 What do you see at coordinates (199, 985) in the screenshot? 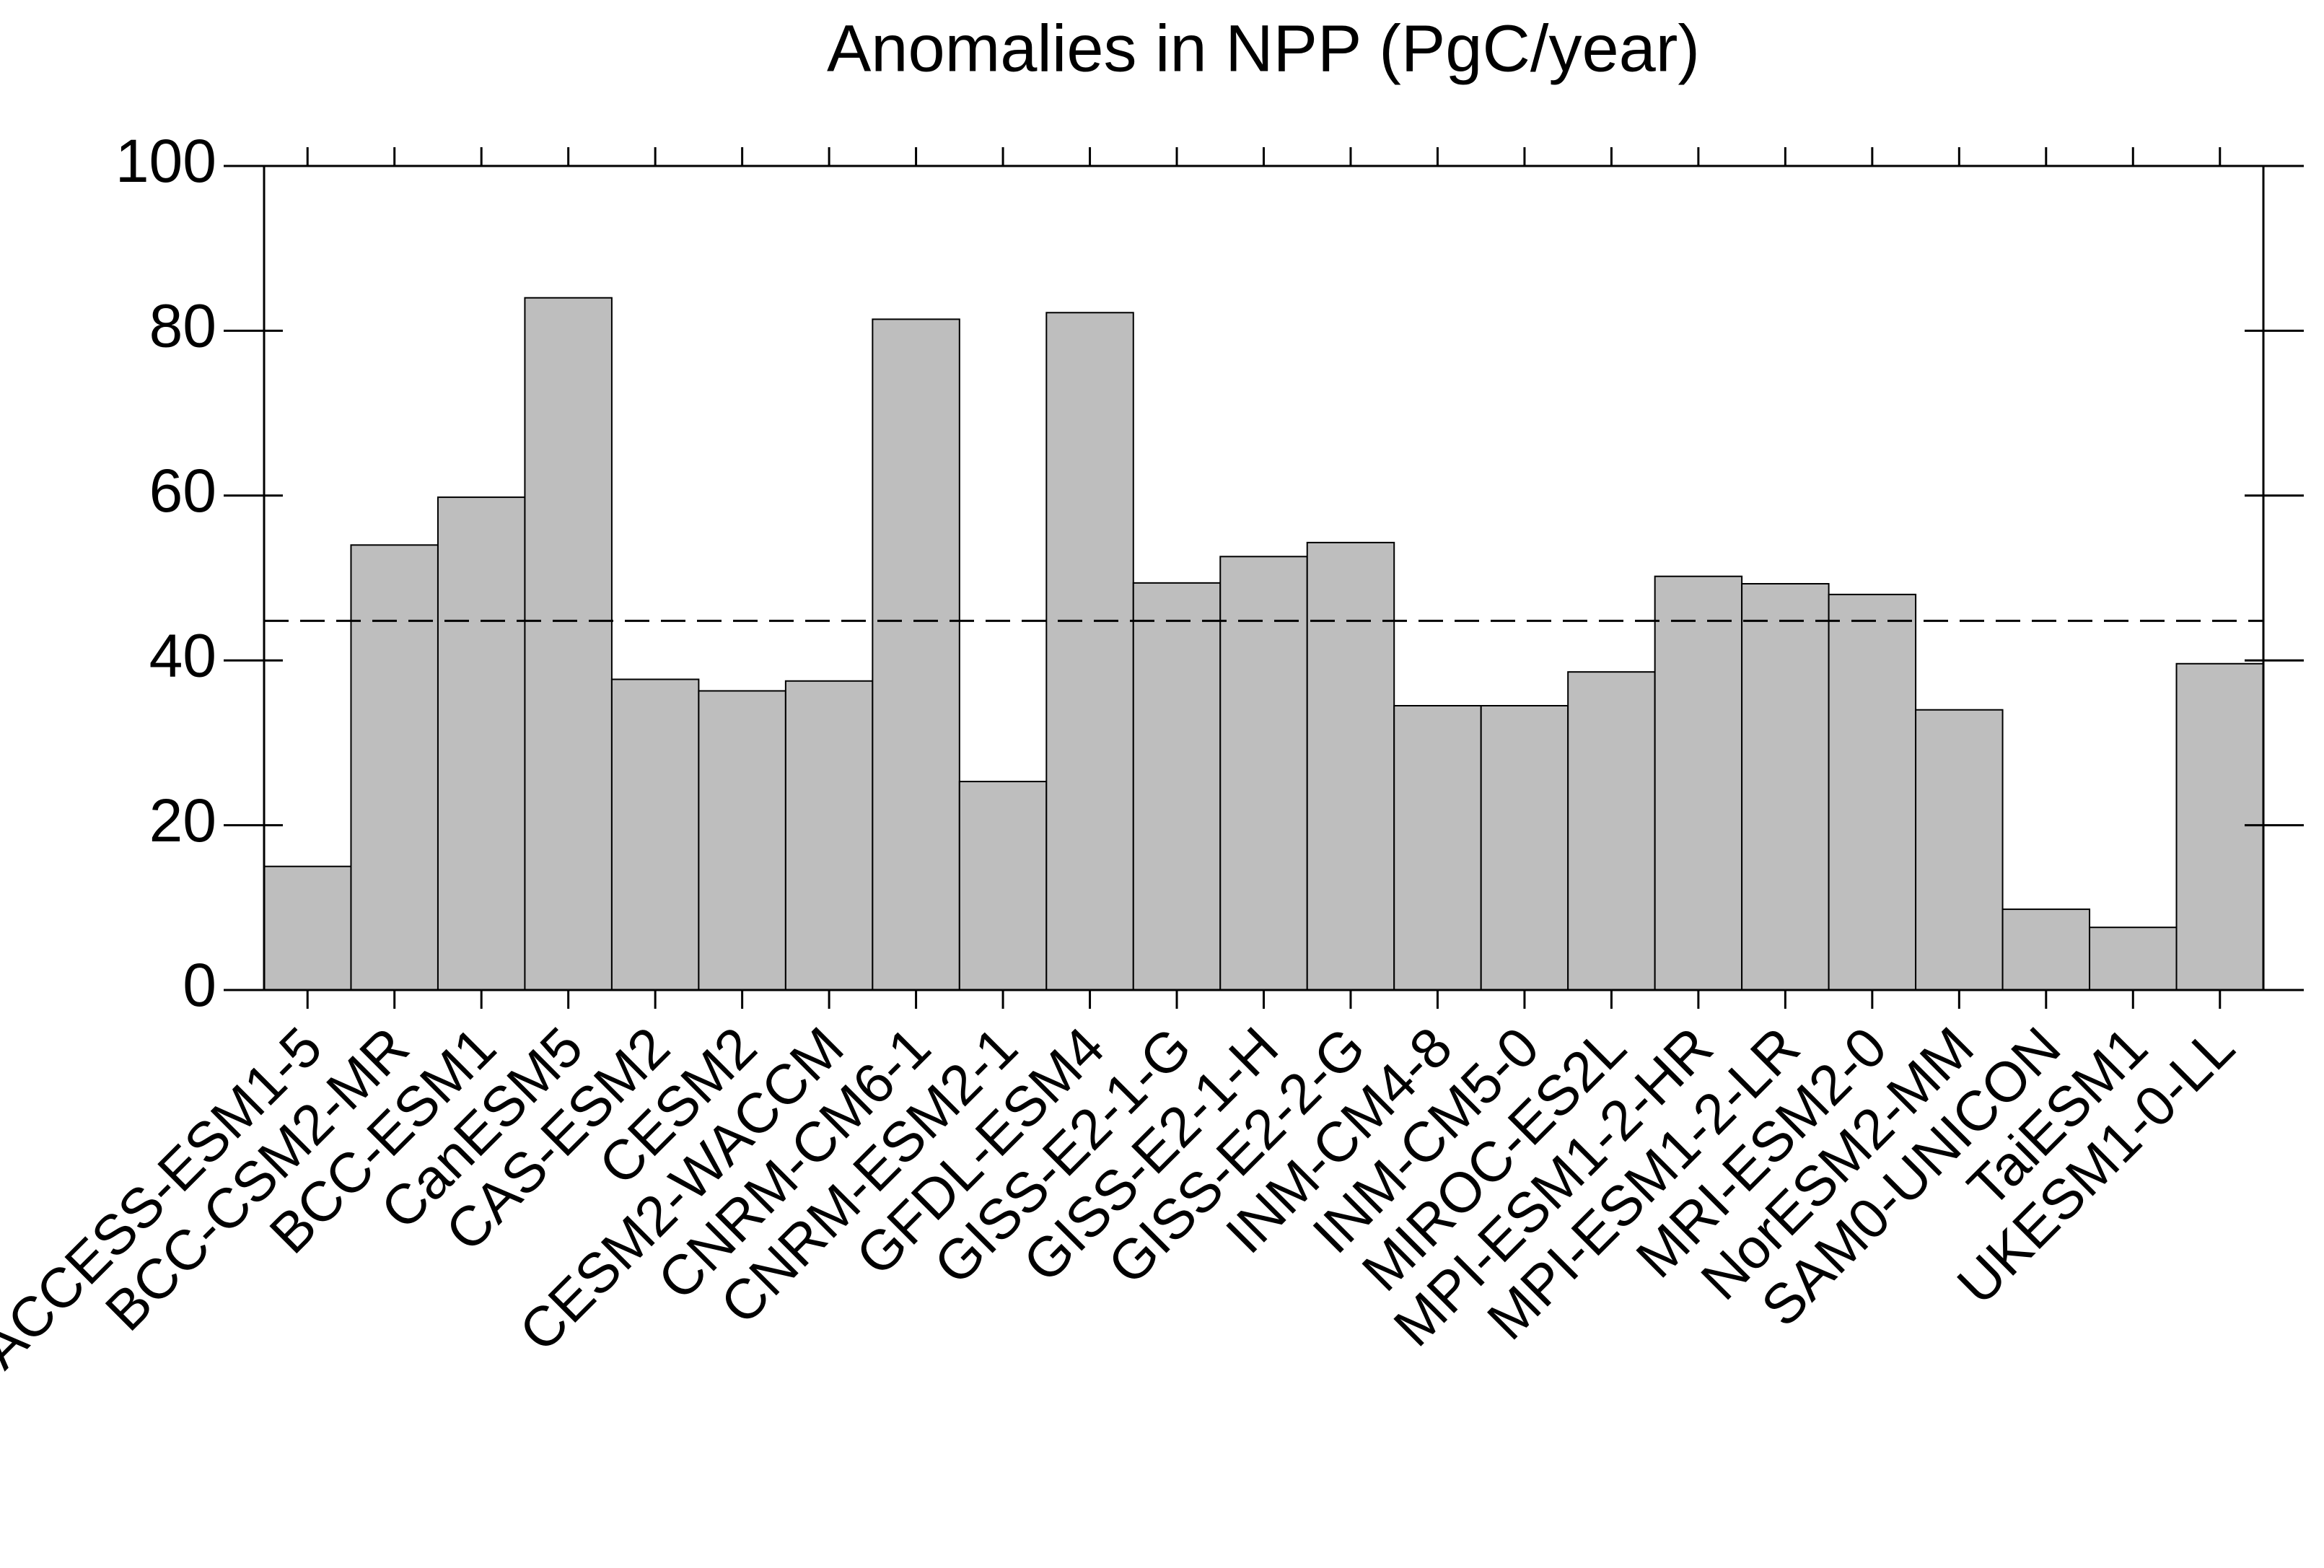
I see `y-tick-label: 0` at bounding box center [199, 985].